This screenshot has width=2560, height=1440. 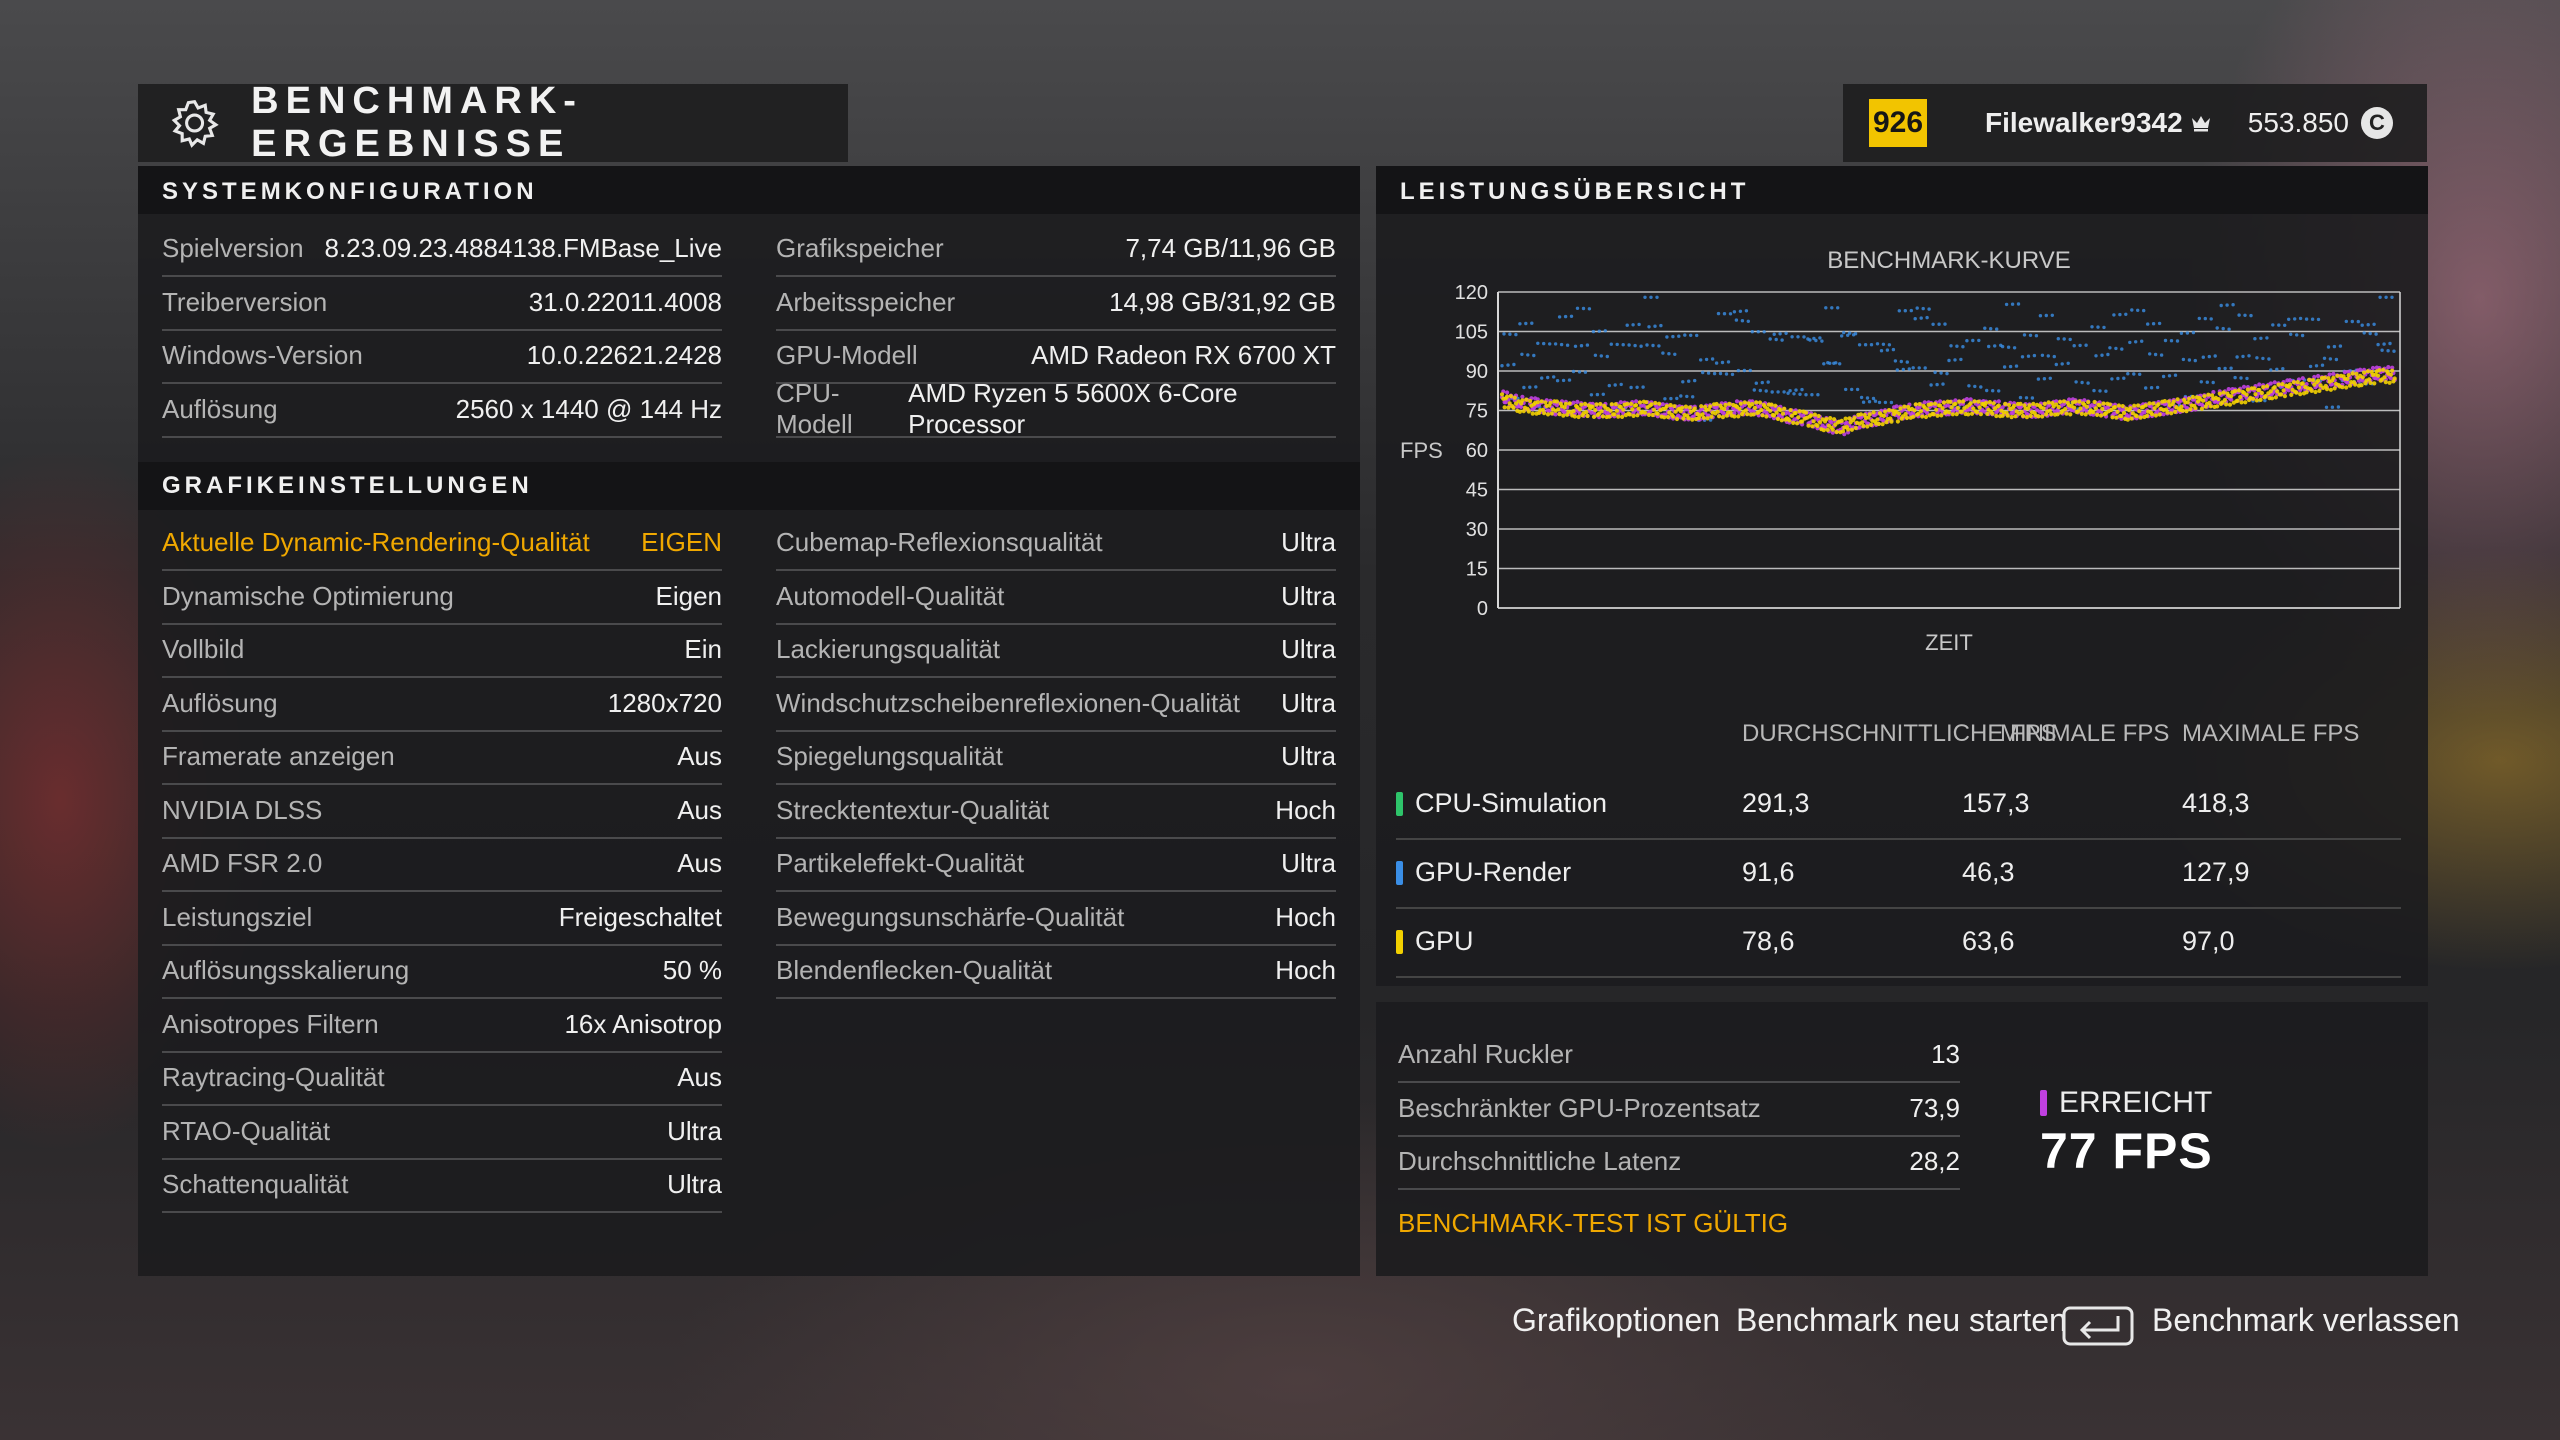 I want to click on avg-fps-value: 291,3, so click(x=1776, y=803).